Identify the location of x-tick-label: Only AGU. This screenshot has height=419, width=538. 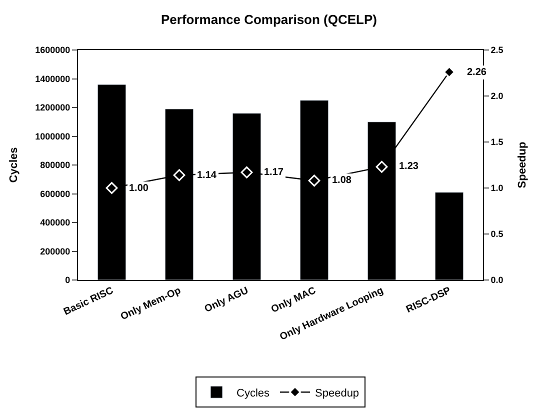
(226, 300).